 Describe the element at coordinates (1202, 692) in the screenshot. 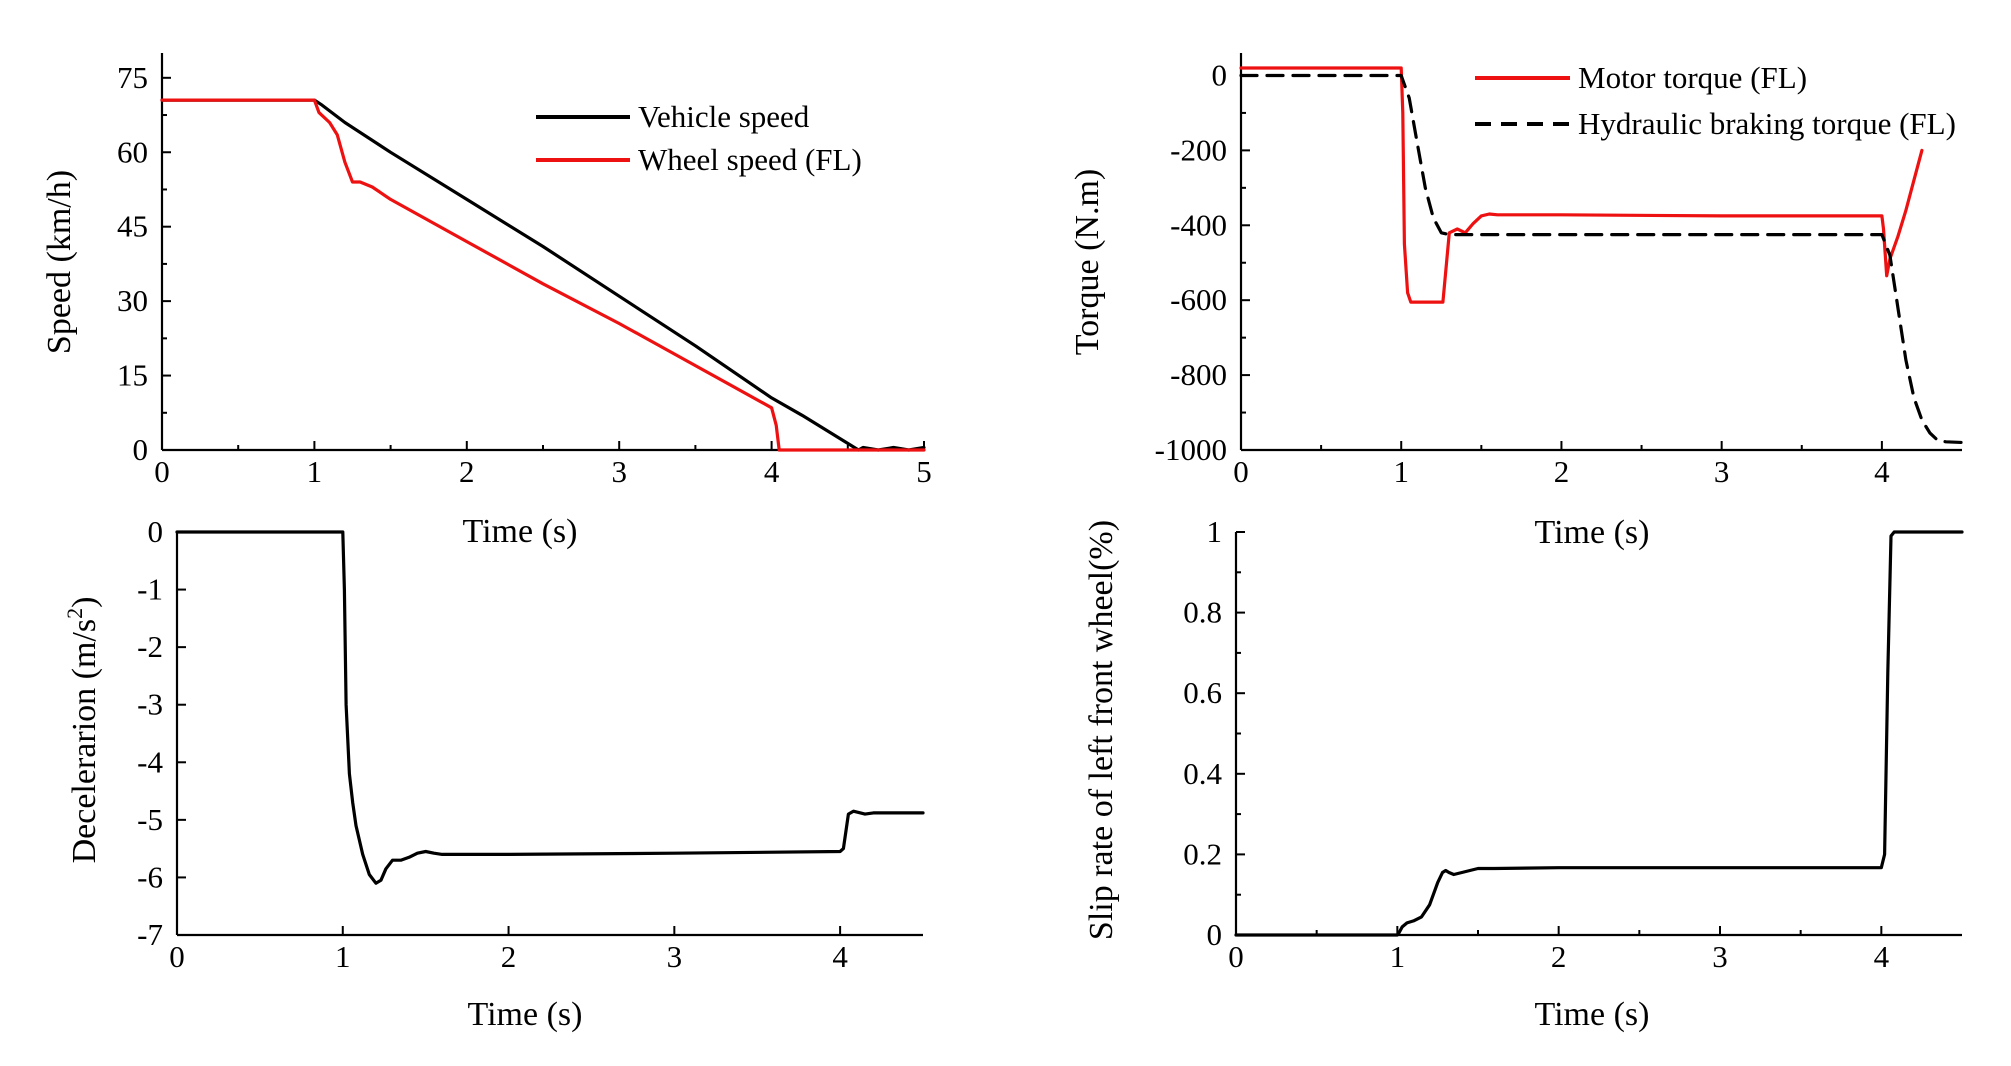

I see `slip-y-tick-label: 0.6` at that location.